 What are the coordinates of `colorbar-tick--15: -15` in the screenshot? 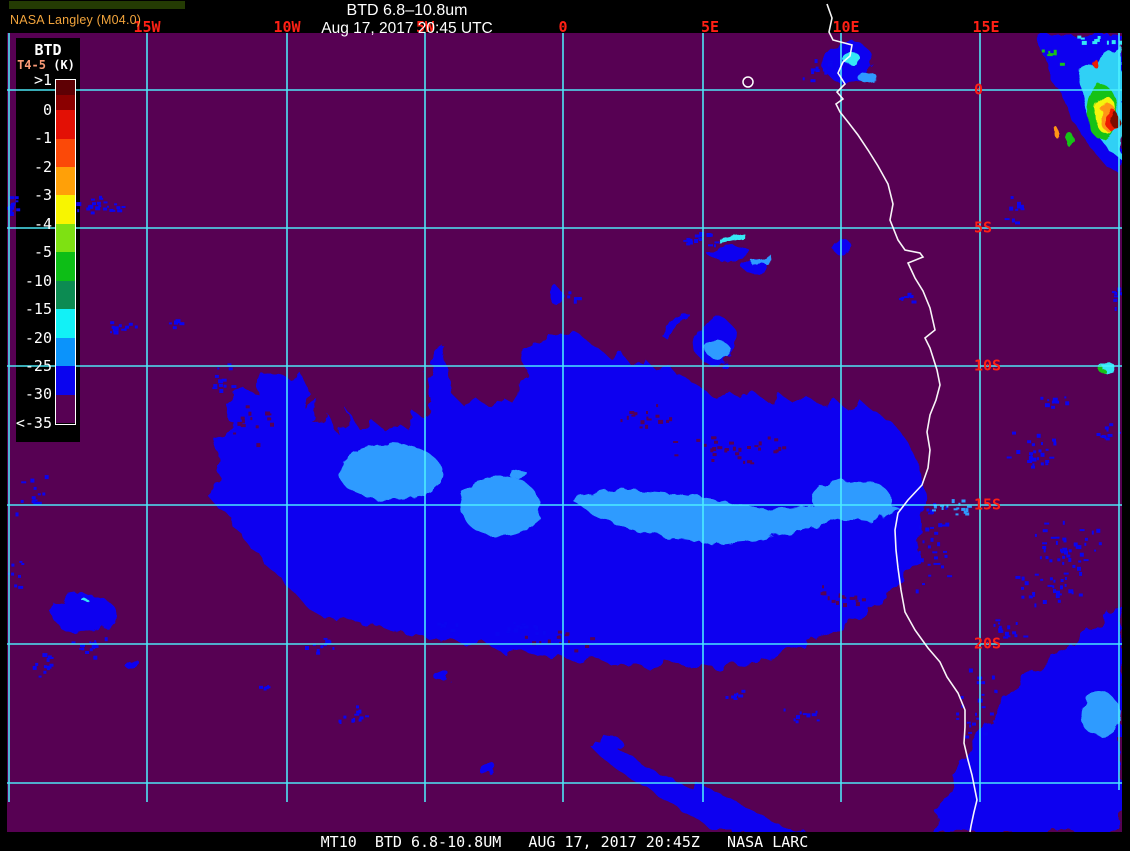 It's located at (38, 309).